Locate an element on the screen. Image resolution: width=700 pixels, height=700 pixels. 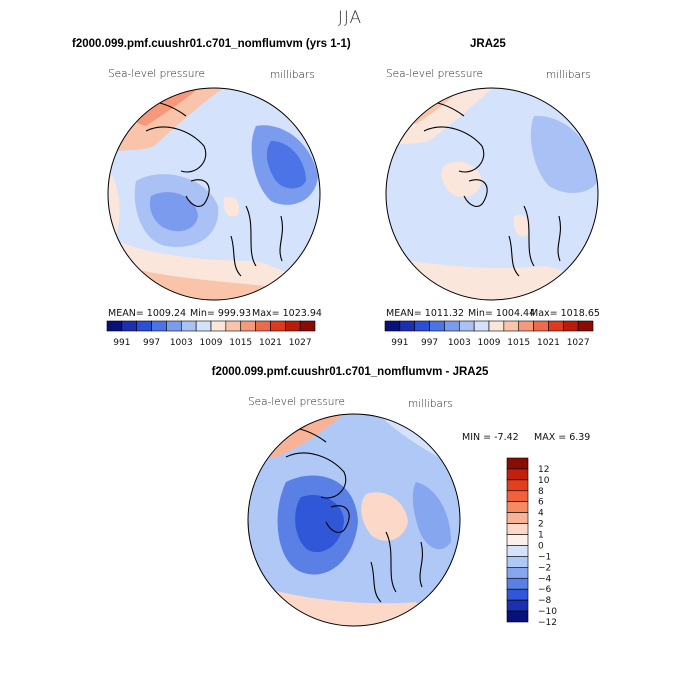
panel2-map-border is located at coordinates (492, 194).